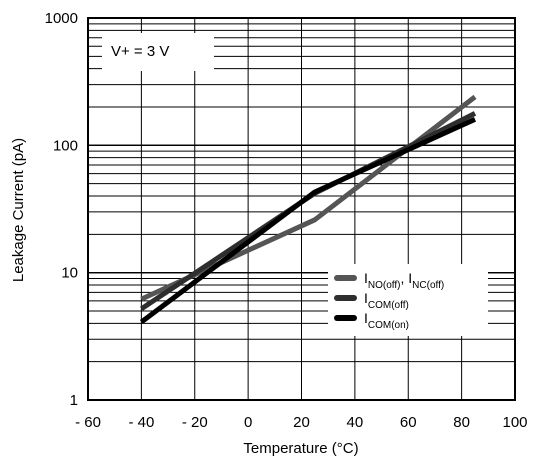  I want to click on legend-label-1: INO(off), INC(off), so click(404, 280).